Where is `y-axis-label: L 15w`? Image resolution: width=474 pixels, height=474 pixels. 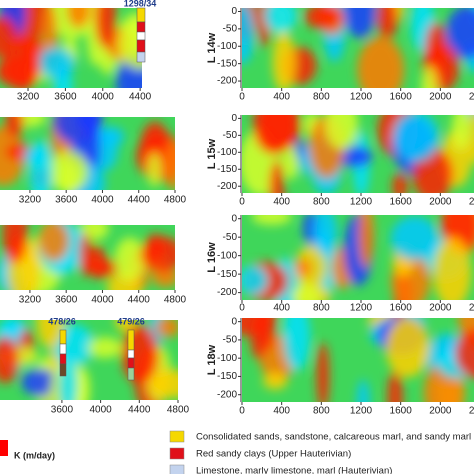
y-axis-label: L 15w is located at coordinates (212, 153).